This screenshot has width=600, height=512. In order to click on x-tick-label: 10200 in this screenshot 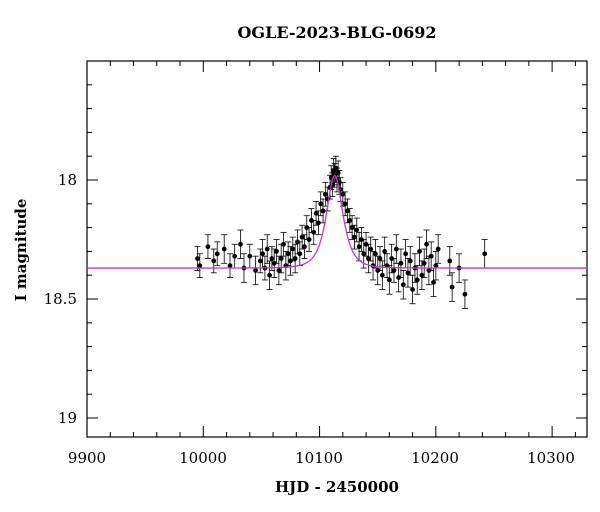, I will do `click(435, 458)`.